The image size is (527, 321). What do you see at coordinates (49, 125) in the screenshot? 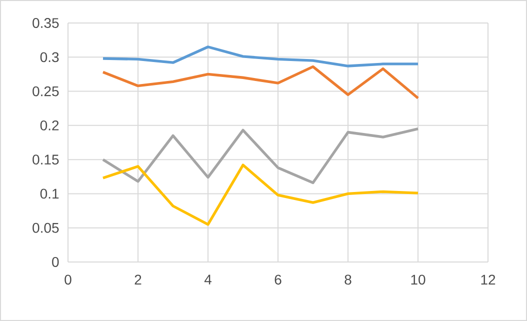
I see `y-tick-label: 0.2` at bounding box center [49, 125].